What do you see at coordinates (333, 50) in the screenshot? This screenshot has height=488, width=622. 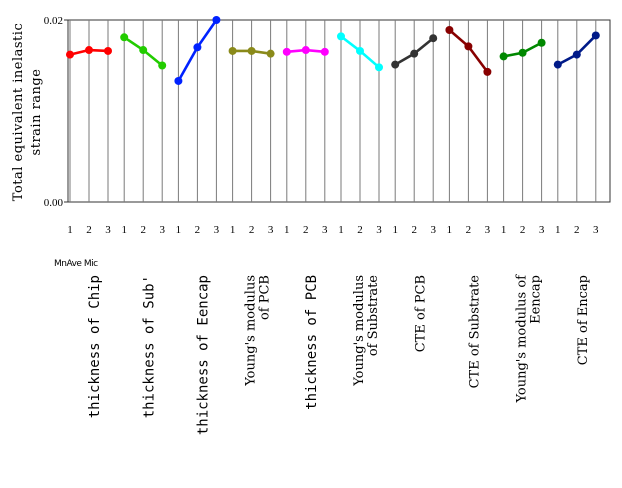 I see `plot-area` at bounding box center [333, 50].